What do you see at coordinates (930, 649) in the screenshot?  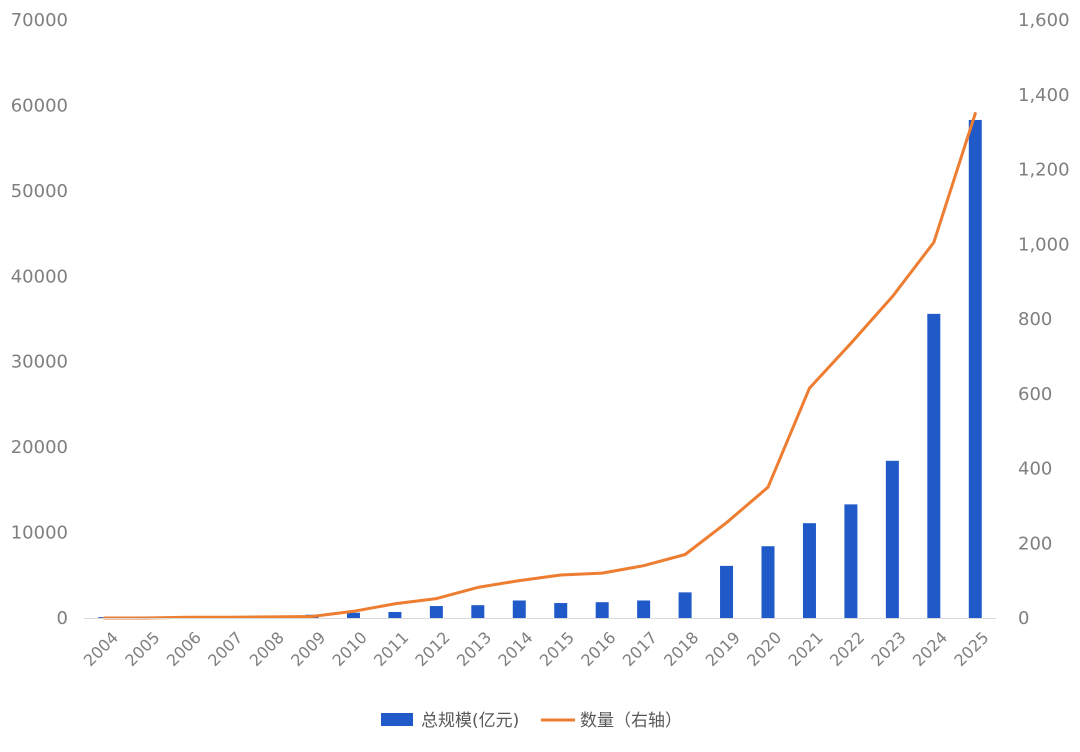 I see `x-tick-label: 2024` at bounding box center [930, 649].